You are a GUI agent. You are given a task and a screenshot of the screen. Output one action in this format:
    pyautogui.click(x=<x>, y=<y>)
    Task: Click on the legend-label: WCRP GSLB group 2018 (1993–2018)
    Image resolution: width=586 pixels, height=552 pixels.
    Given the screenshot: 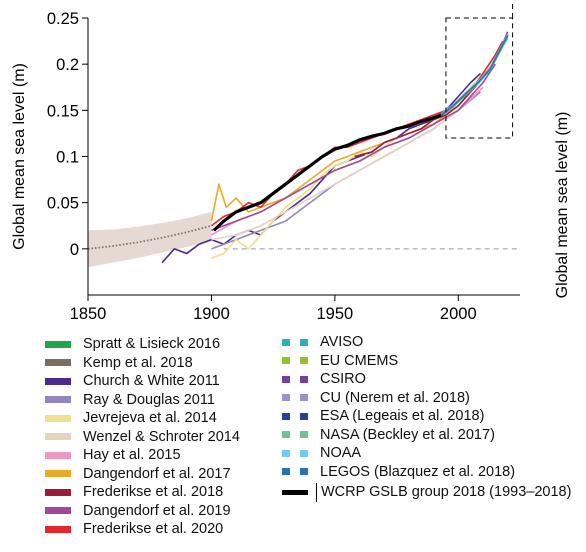 What is the action you would take?
    pyautogui.click(x=446, y=492)
    